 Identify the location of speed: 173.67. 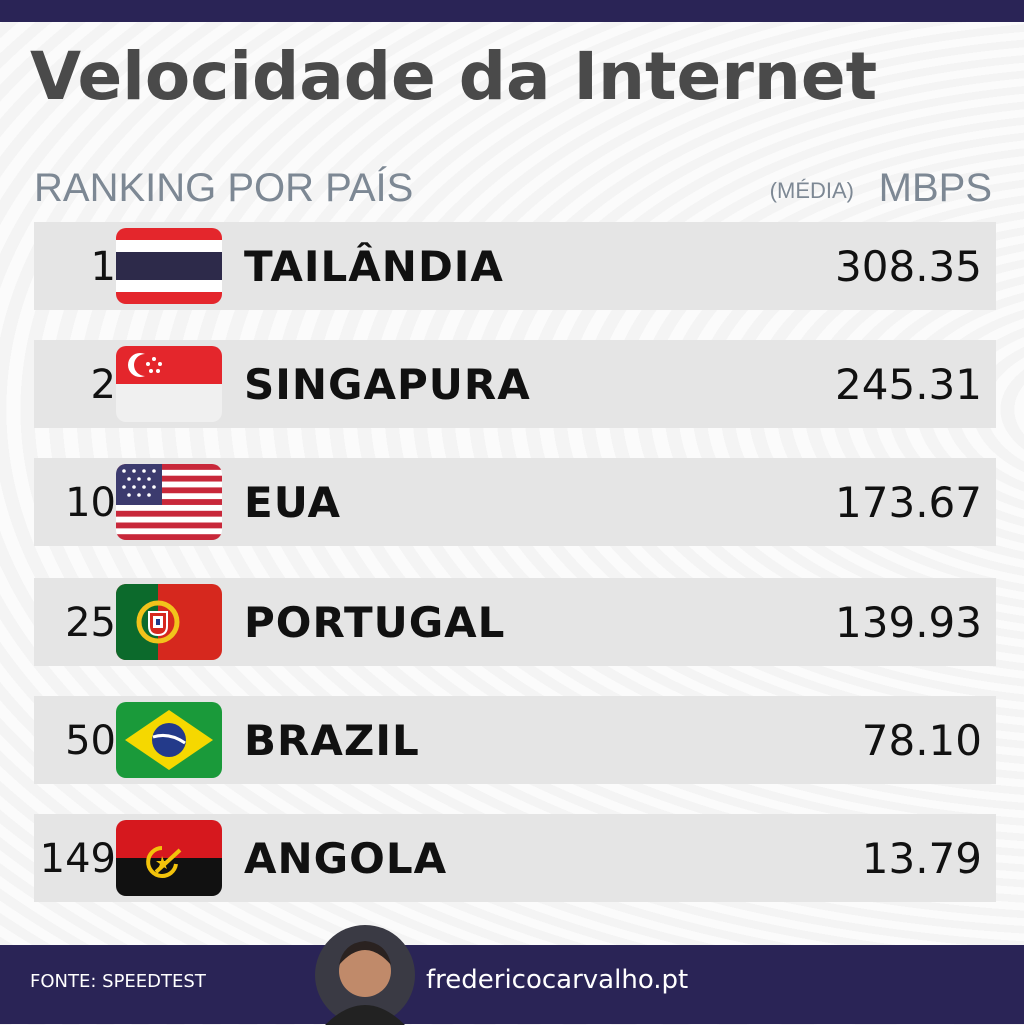
(908, 502).